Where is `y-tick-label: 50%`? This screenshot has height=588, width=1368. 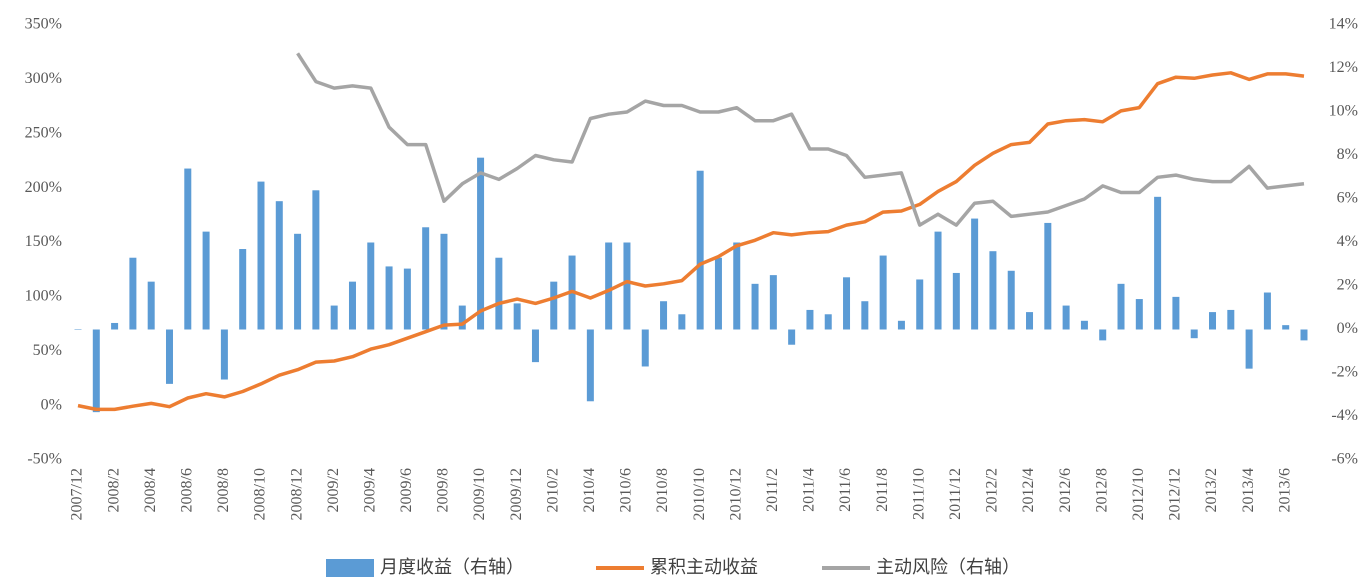
y-tick-label: 50% is located at coordinates (47, 350).